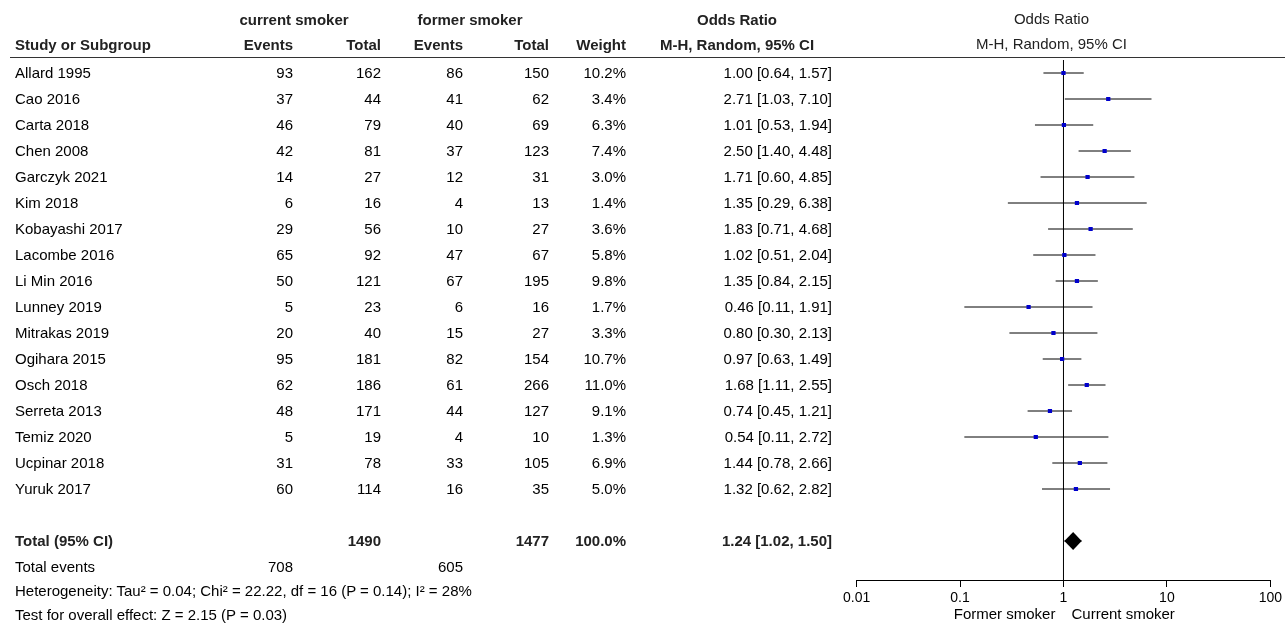 This screenshot has height=624, width=1285. I want to click on text: Odds Ratio, so click(737, 20).